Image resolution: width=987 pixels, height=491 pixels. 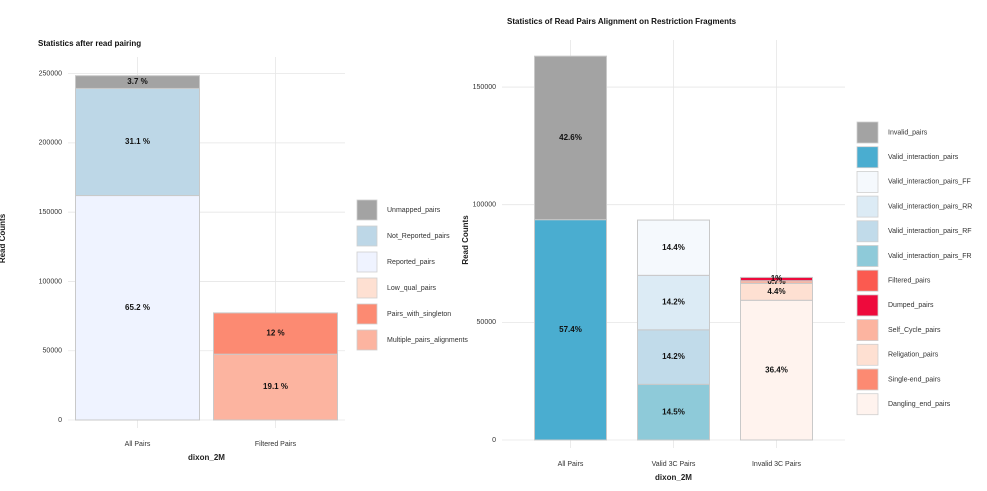 What do you see at coordinates (777, 464) in the screenshot?
I see `x-tick-label: Invalid 3C Pairs` at bounding box center [777, 464].